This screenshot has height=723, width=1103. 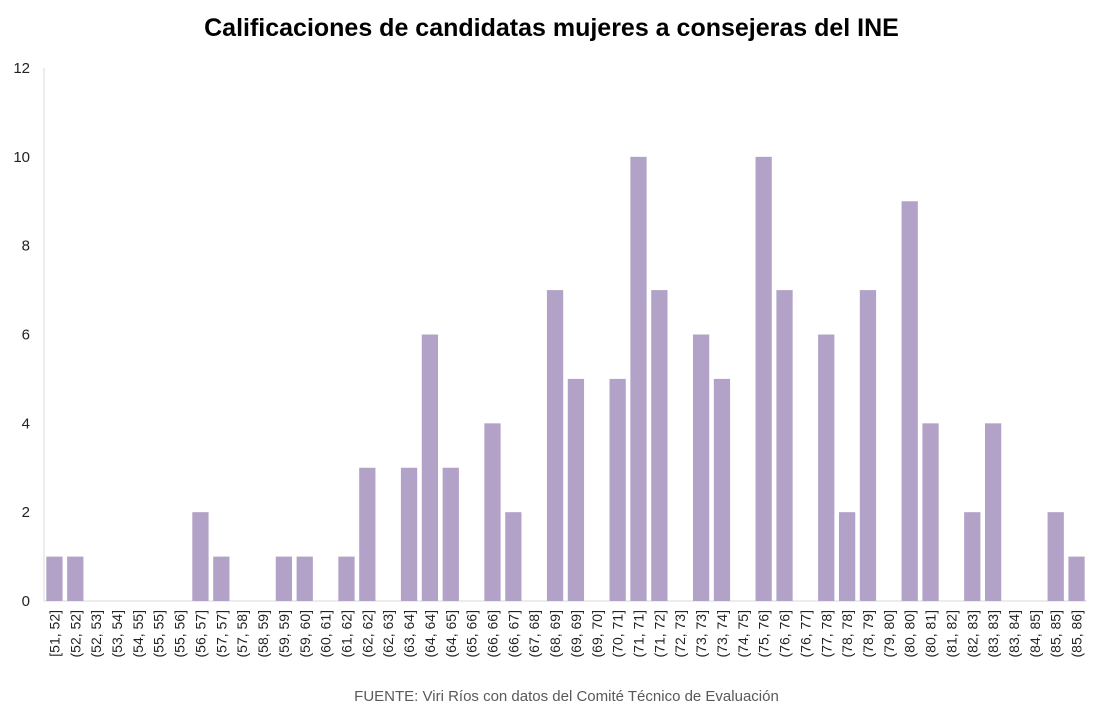 I want to click on x-tick-label: (55, 56], so click(x=180, y=633).